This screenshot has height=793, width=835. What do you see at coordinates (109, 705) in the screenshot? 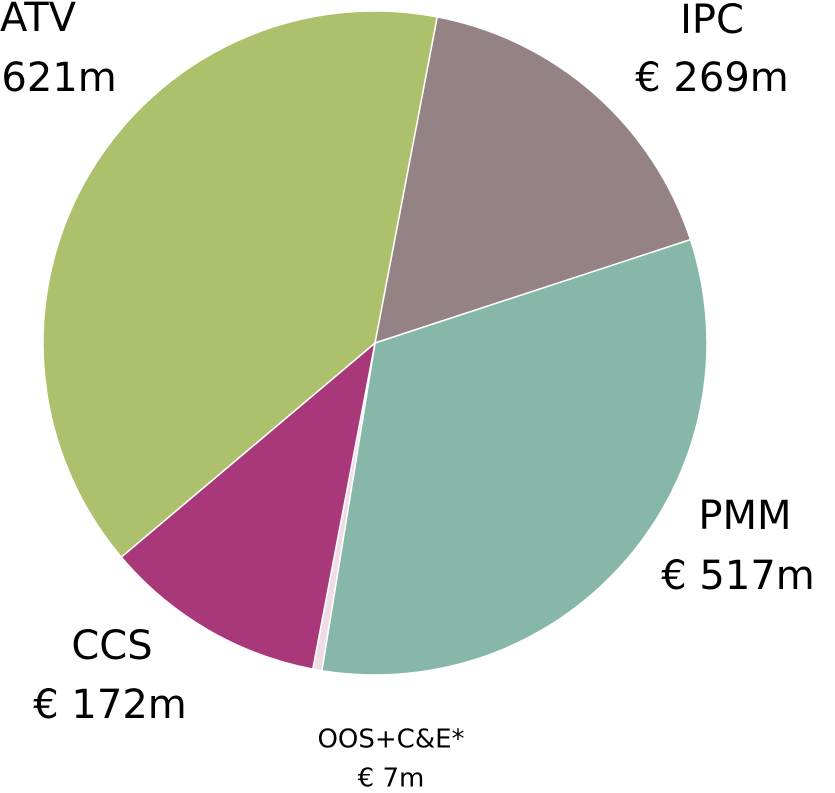
I see `value-label: € 172m` at bounding box center [109, 705].